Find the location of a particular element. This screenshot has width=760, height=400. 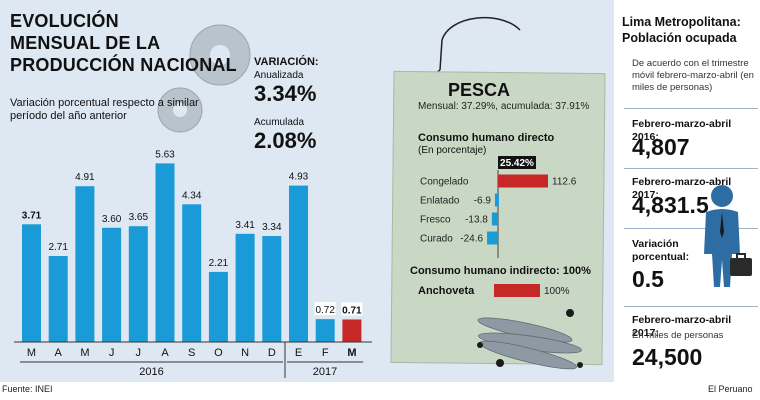

x-tick-label: O is located at coordinates (218, 353).